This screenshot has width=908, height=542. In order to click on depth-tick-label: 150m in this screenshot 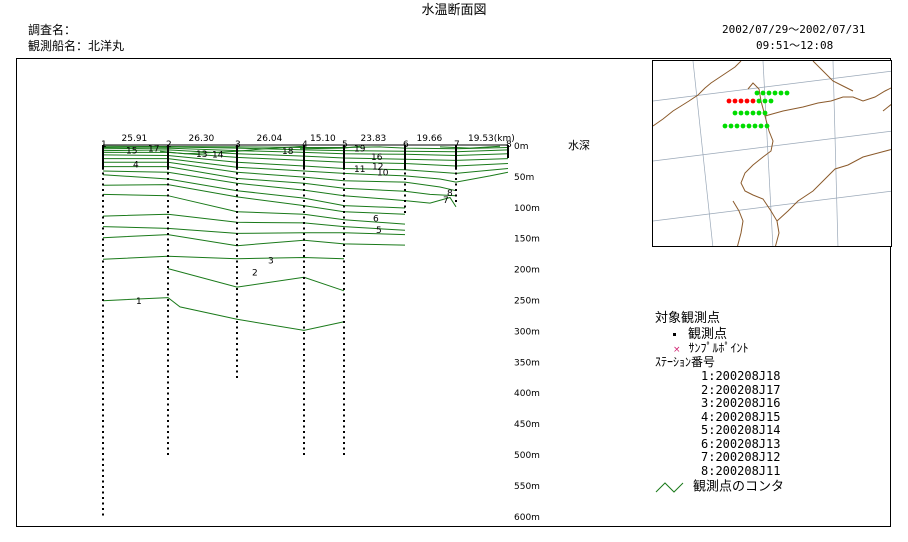, I will do `click(527, 240)`.